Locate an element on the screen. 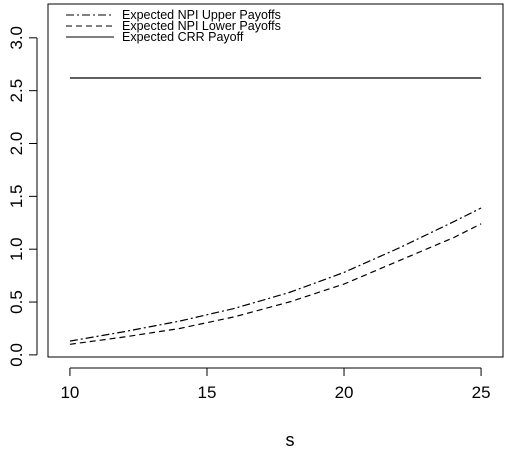  y-tick-label: 0.5 is located at coordinates (16, 302).